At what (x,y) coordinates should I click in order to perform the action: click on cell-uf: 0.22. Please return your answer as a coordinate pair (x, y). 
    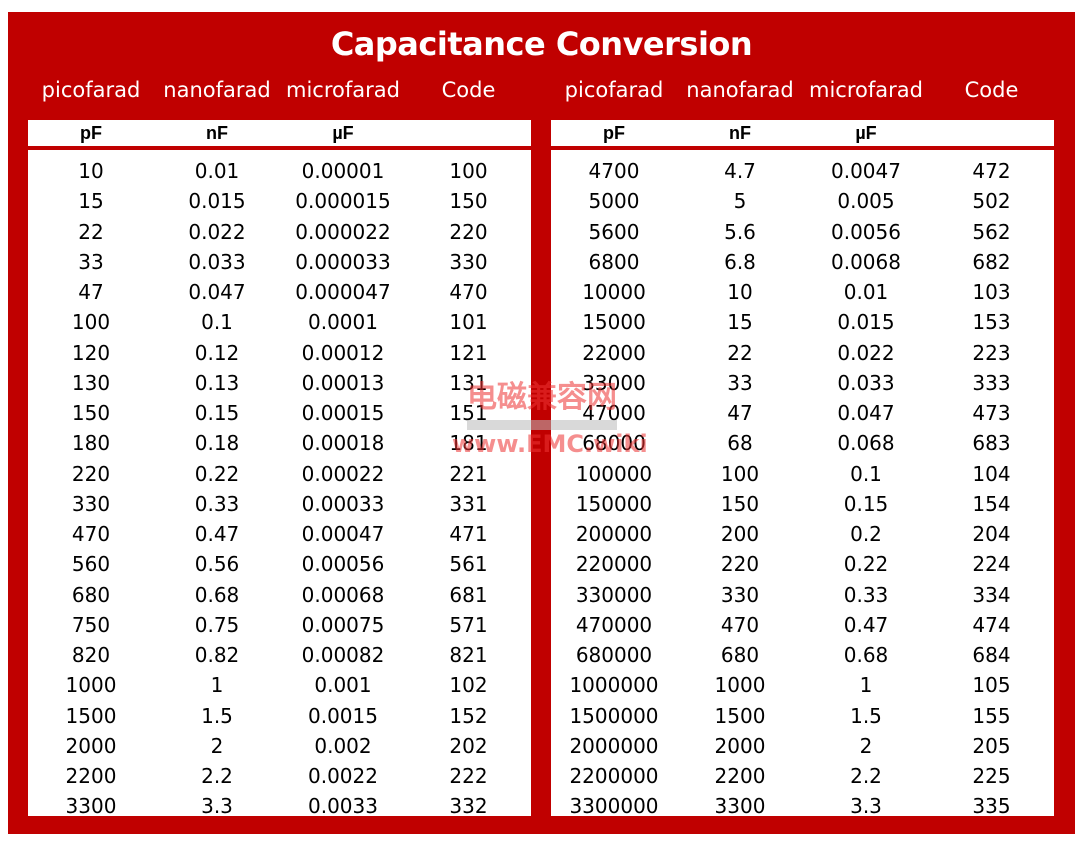
    Looking at the image, I should click on (866, 564).